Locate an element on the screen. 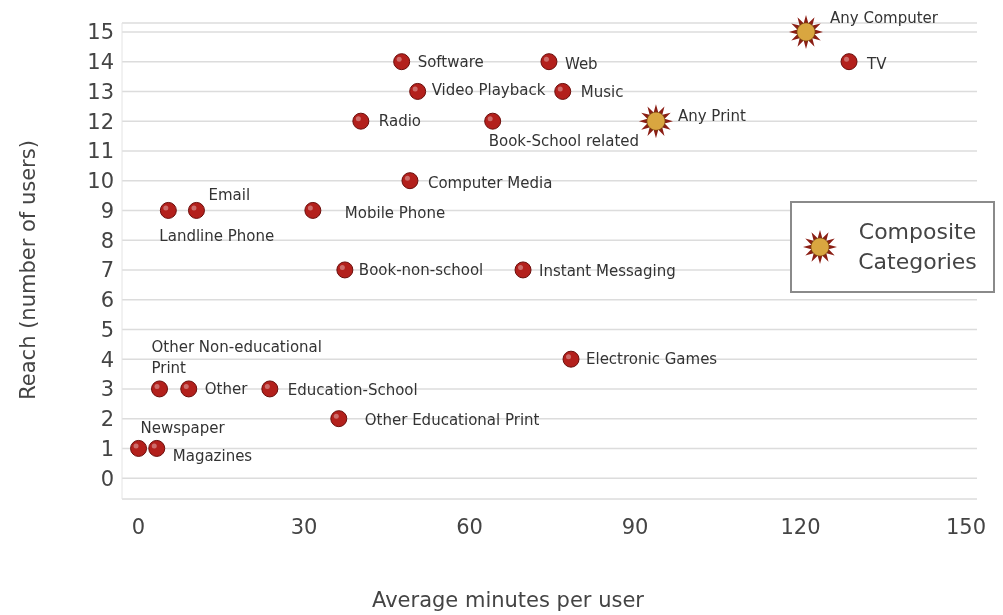 The width and height of the screenshot is (1003, 615). y-tick-label: 13 is located at coordinates (100, 91).